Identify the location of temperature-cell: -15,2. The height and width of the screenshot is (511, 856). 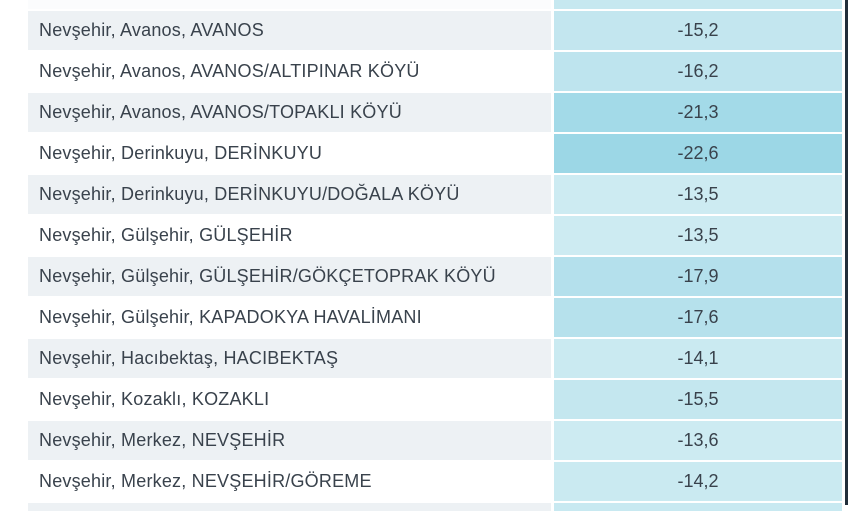
(698, 30).